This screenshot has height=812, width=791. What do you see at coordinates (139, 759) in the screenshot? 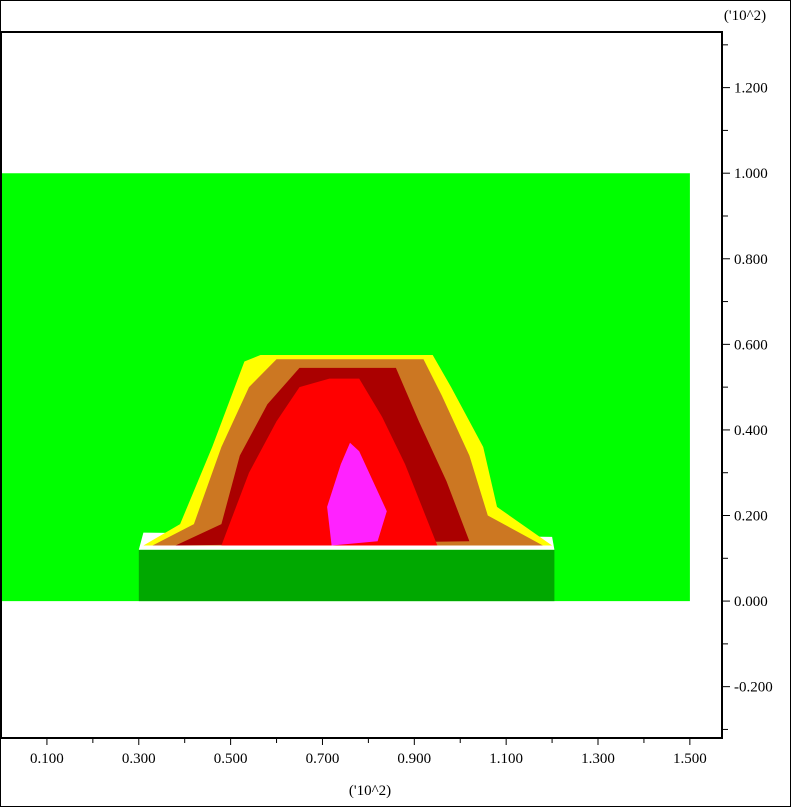
I see `x-tick-label: 0.300` at bounding box center [139, 759].